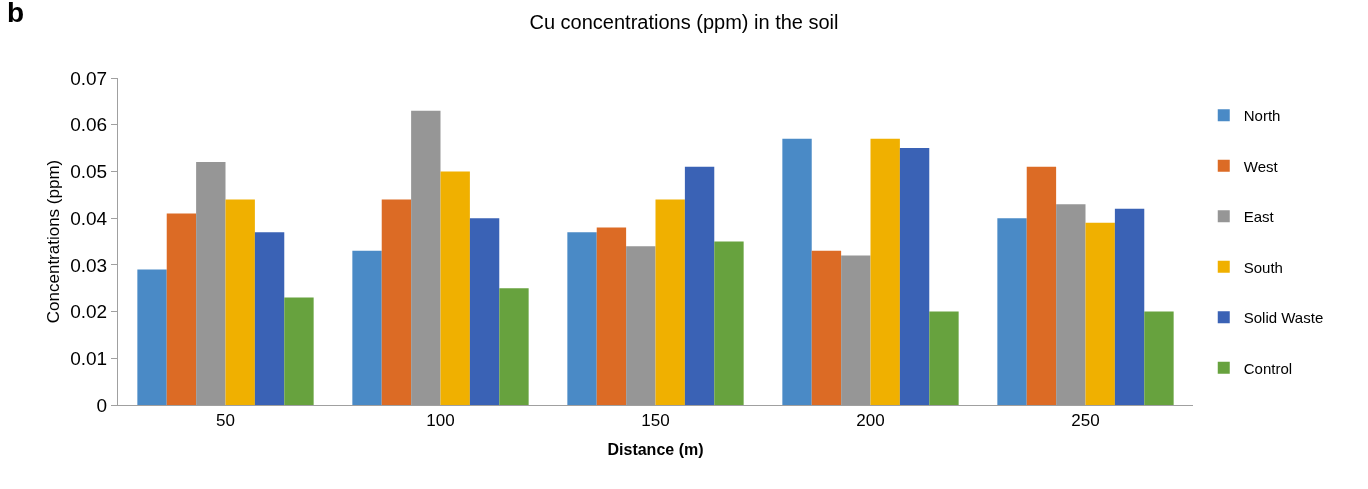 The image size is (1368, 489). What do you see at coordinates (1268, 368) in the screenshot?
I see `legend-label: Control` at bounding box center [1268, 368].